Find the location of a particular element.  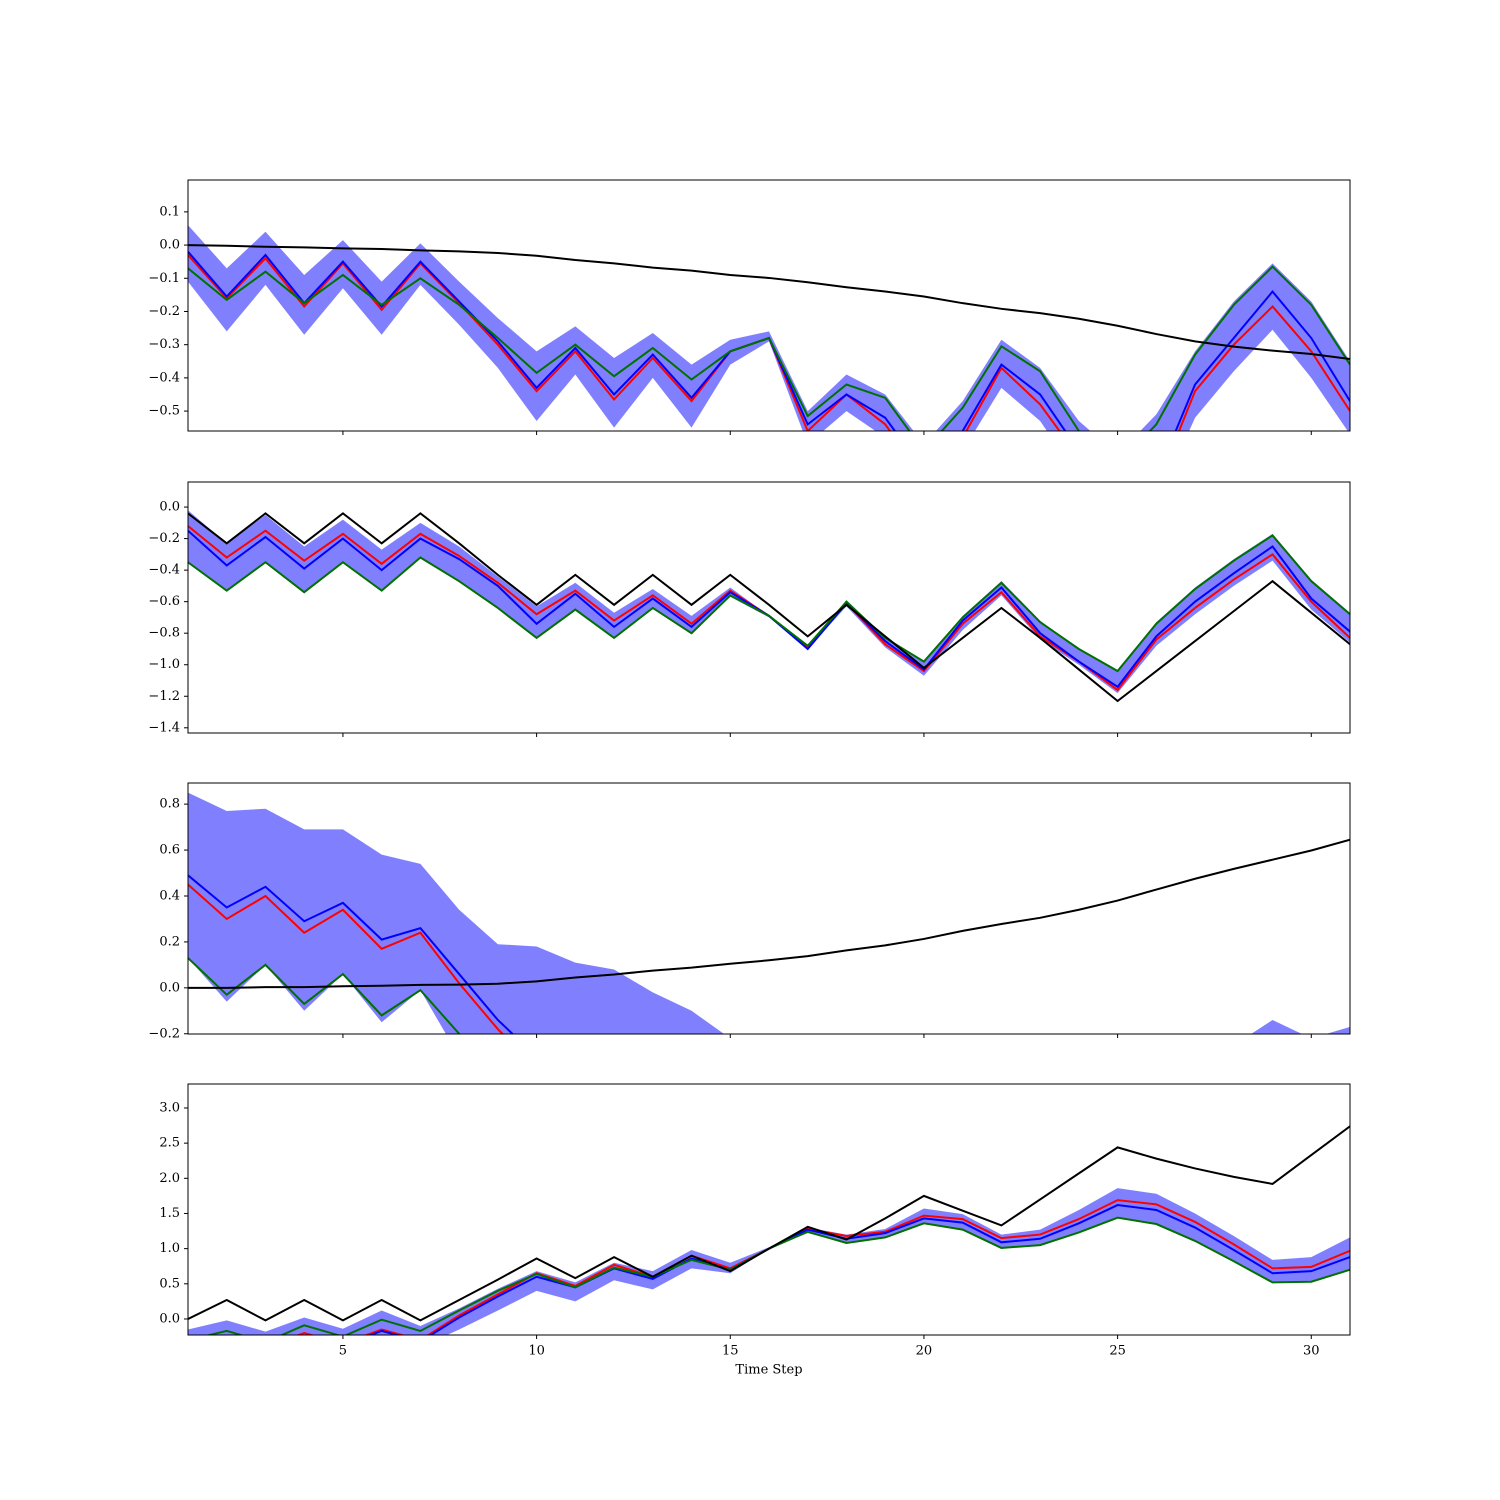

y-tick-label: −0.8 is located at coordinates (164, 633).